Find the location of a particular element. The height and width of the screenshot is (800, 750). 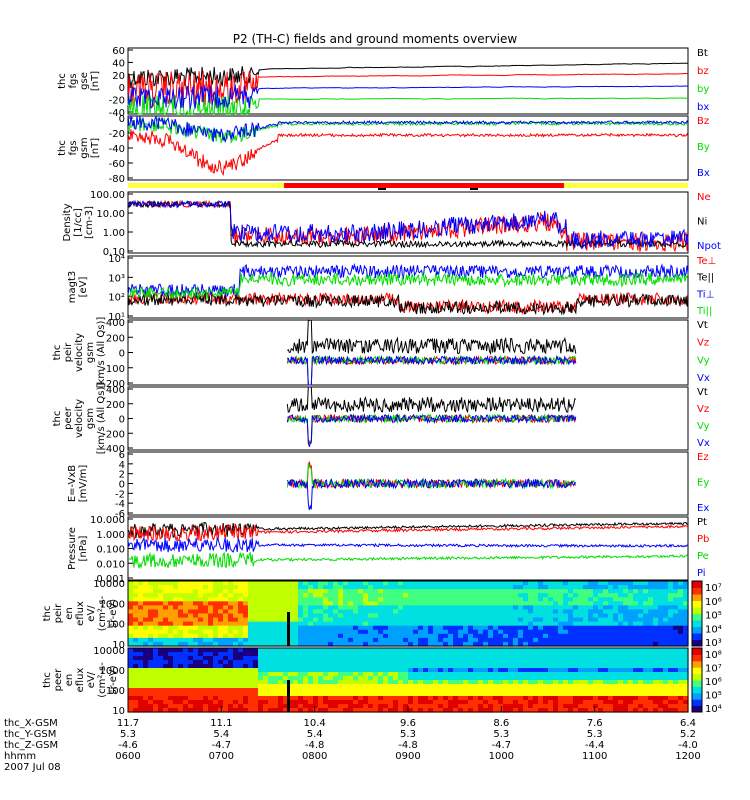

colorbar-peir_eflux is located at coordinates (697, 614).